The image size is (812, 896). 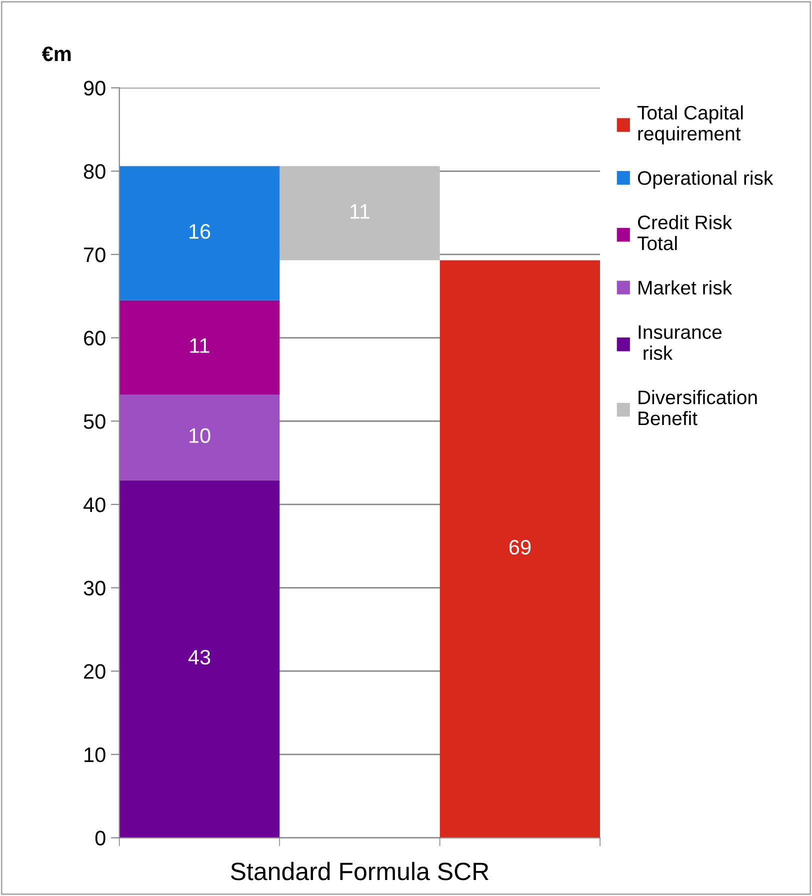 I want to click on legend-label: Operational risk, so click(x=706, y=179).